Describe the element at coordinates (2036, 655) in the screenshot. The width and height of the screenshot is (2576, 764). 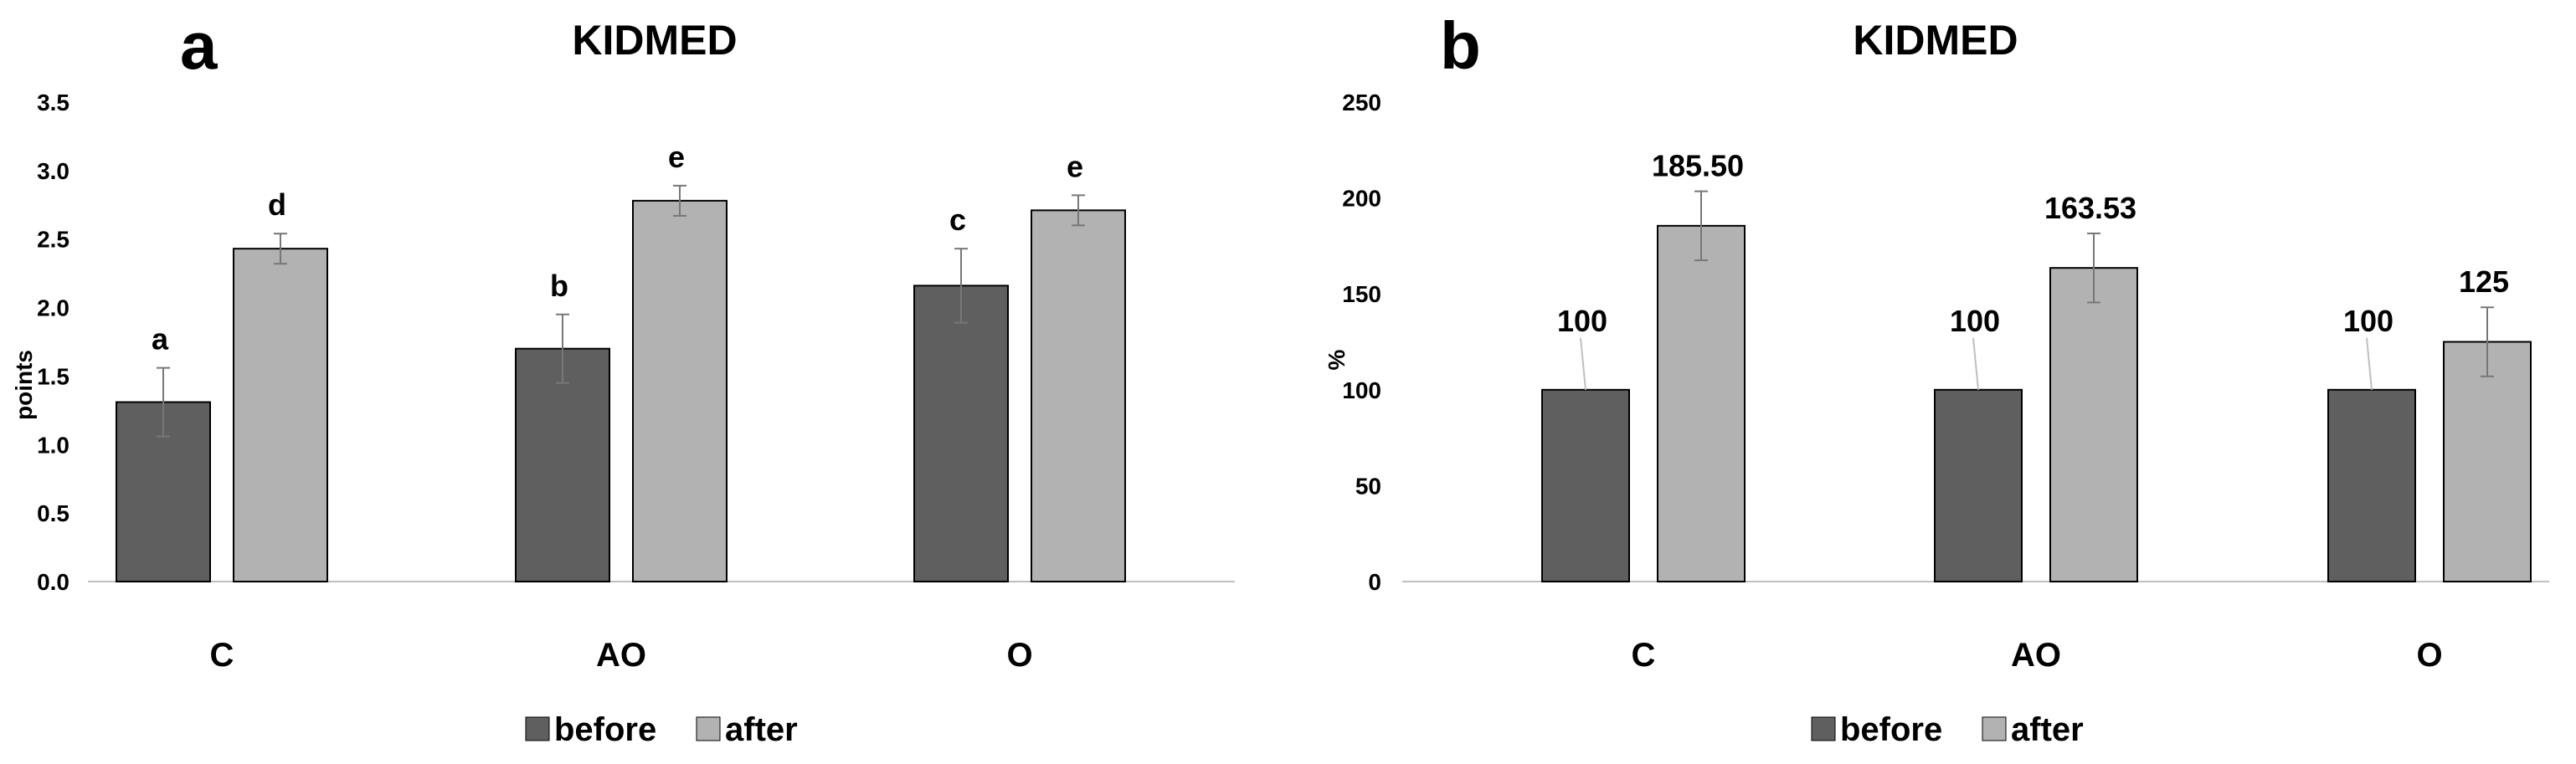
I see `panel-b-category-label-ao: AO` at that location.